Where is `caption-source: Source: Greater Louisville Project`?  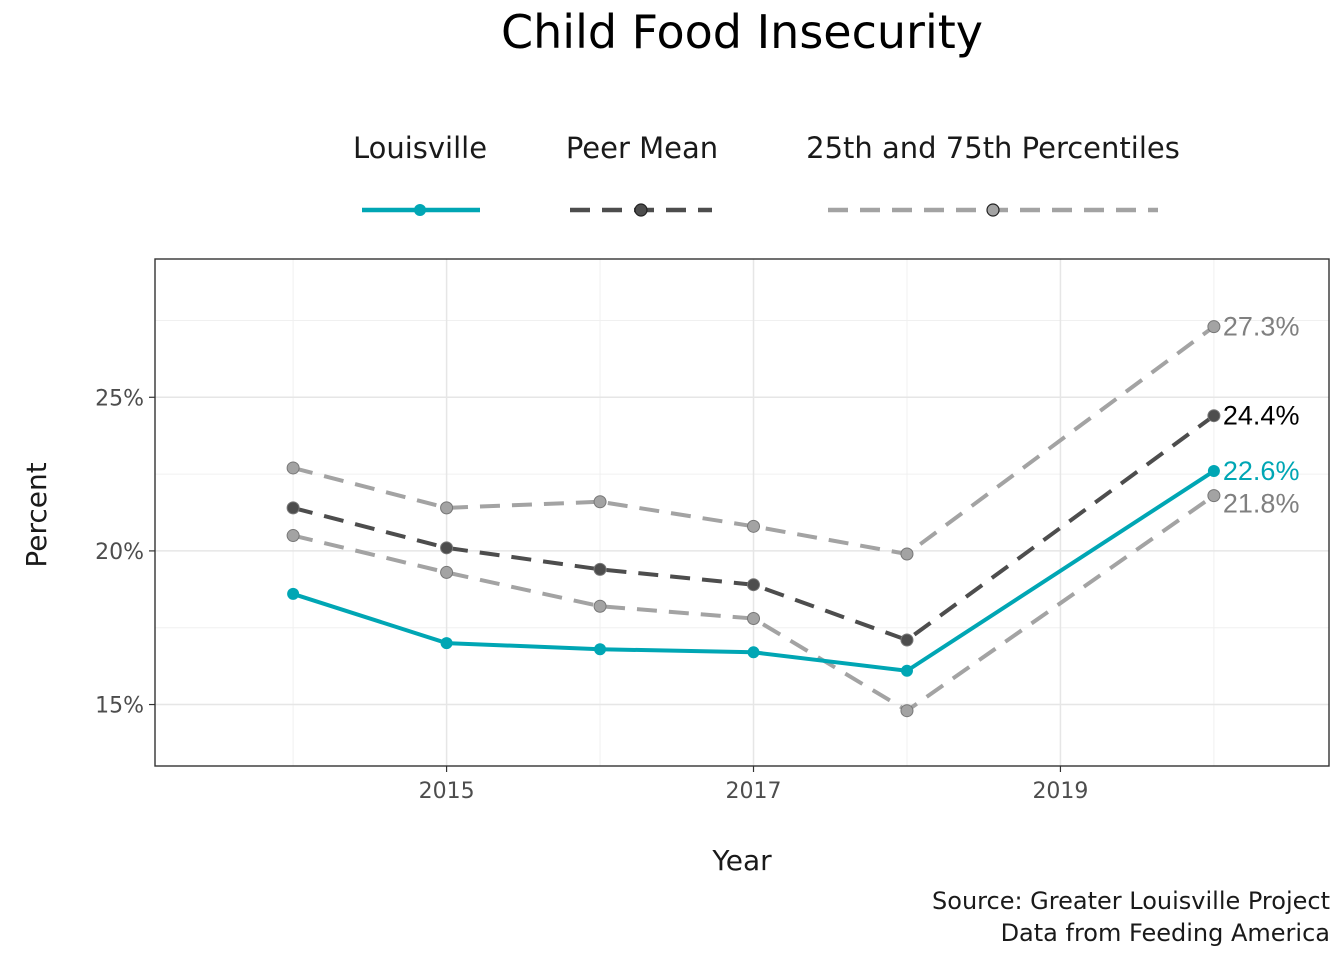 caption-source: Source: Greater Louisville Project is located at coordinates (1131, 901).